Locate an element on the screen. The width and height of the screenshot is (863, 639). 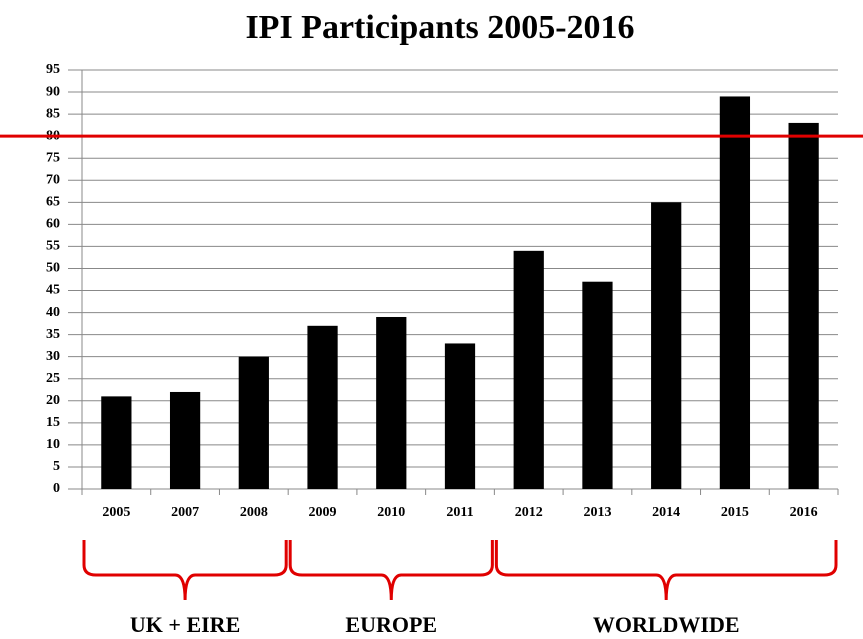
y-tick-label: 70 is located at coordinates (53, 179).